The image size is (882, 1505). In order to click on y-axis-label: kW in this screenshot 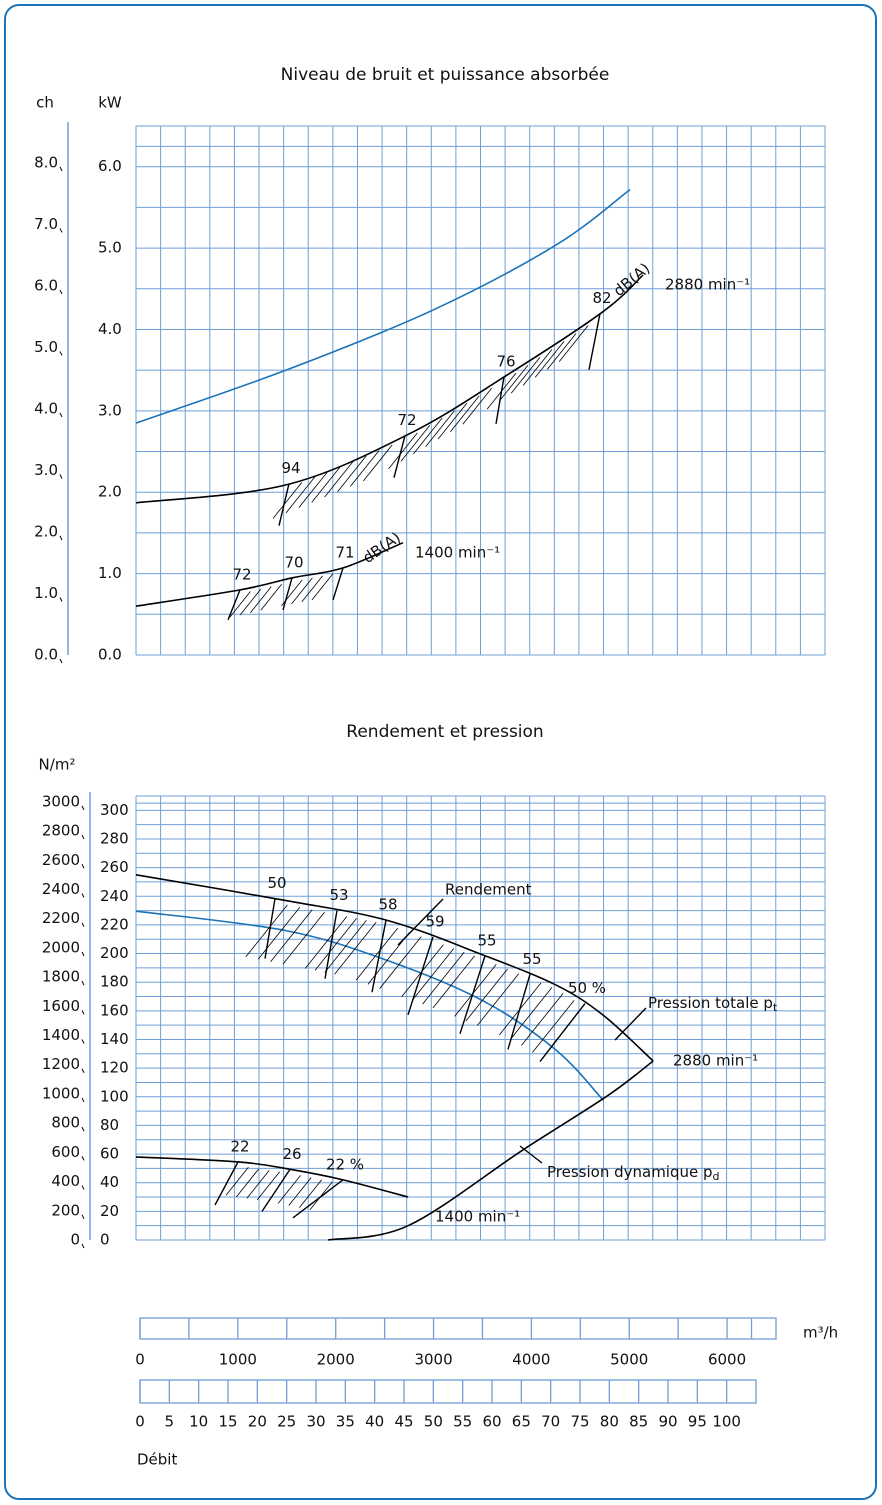, I will do `click(110, 103)`.